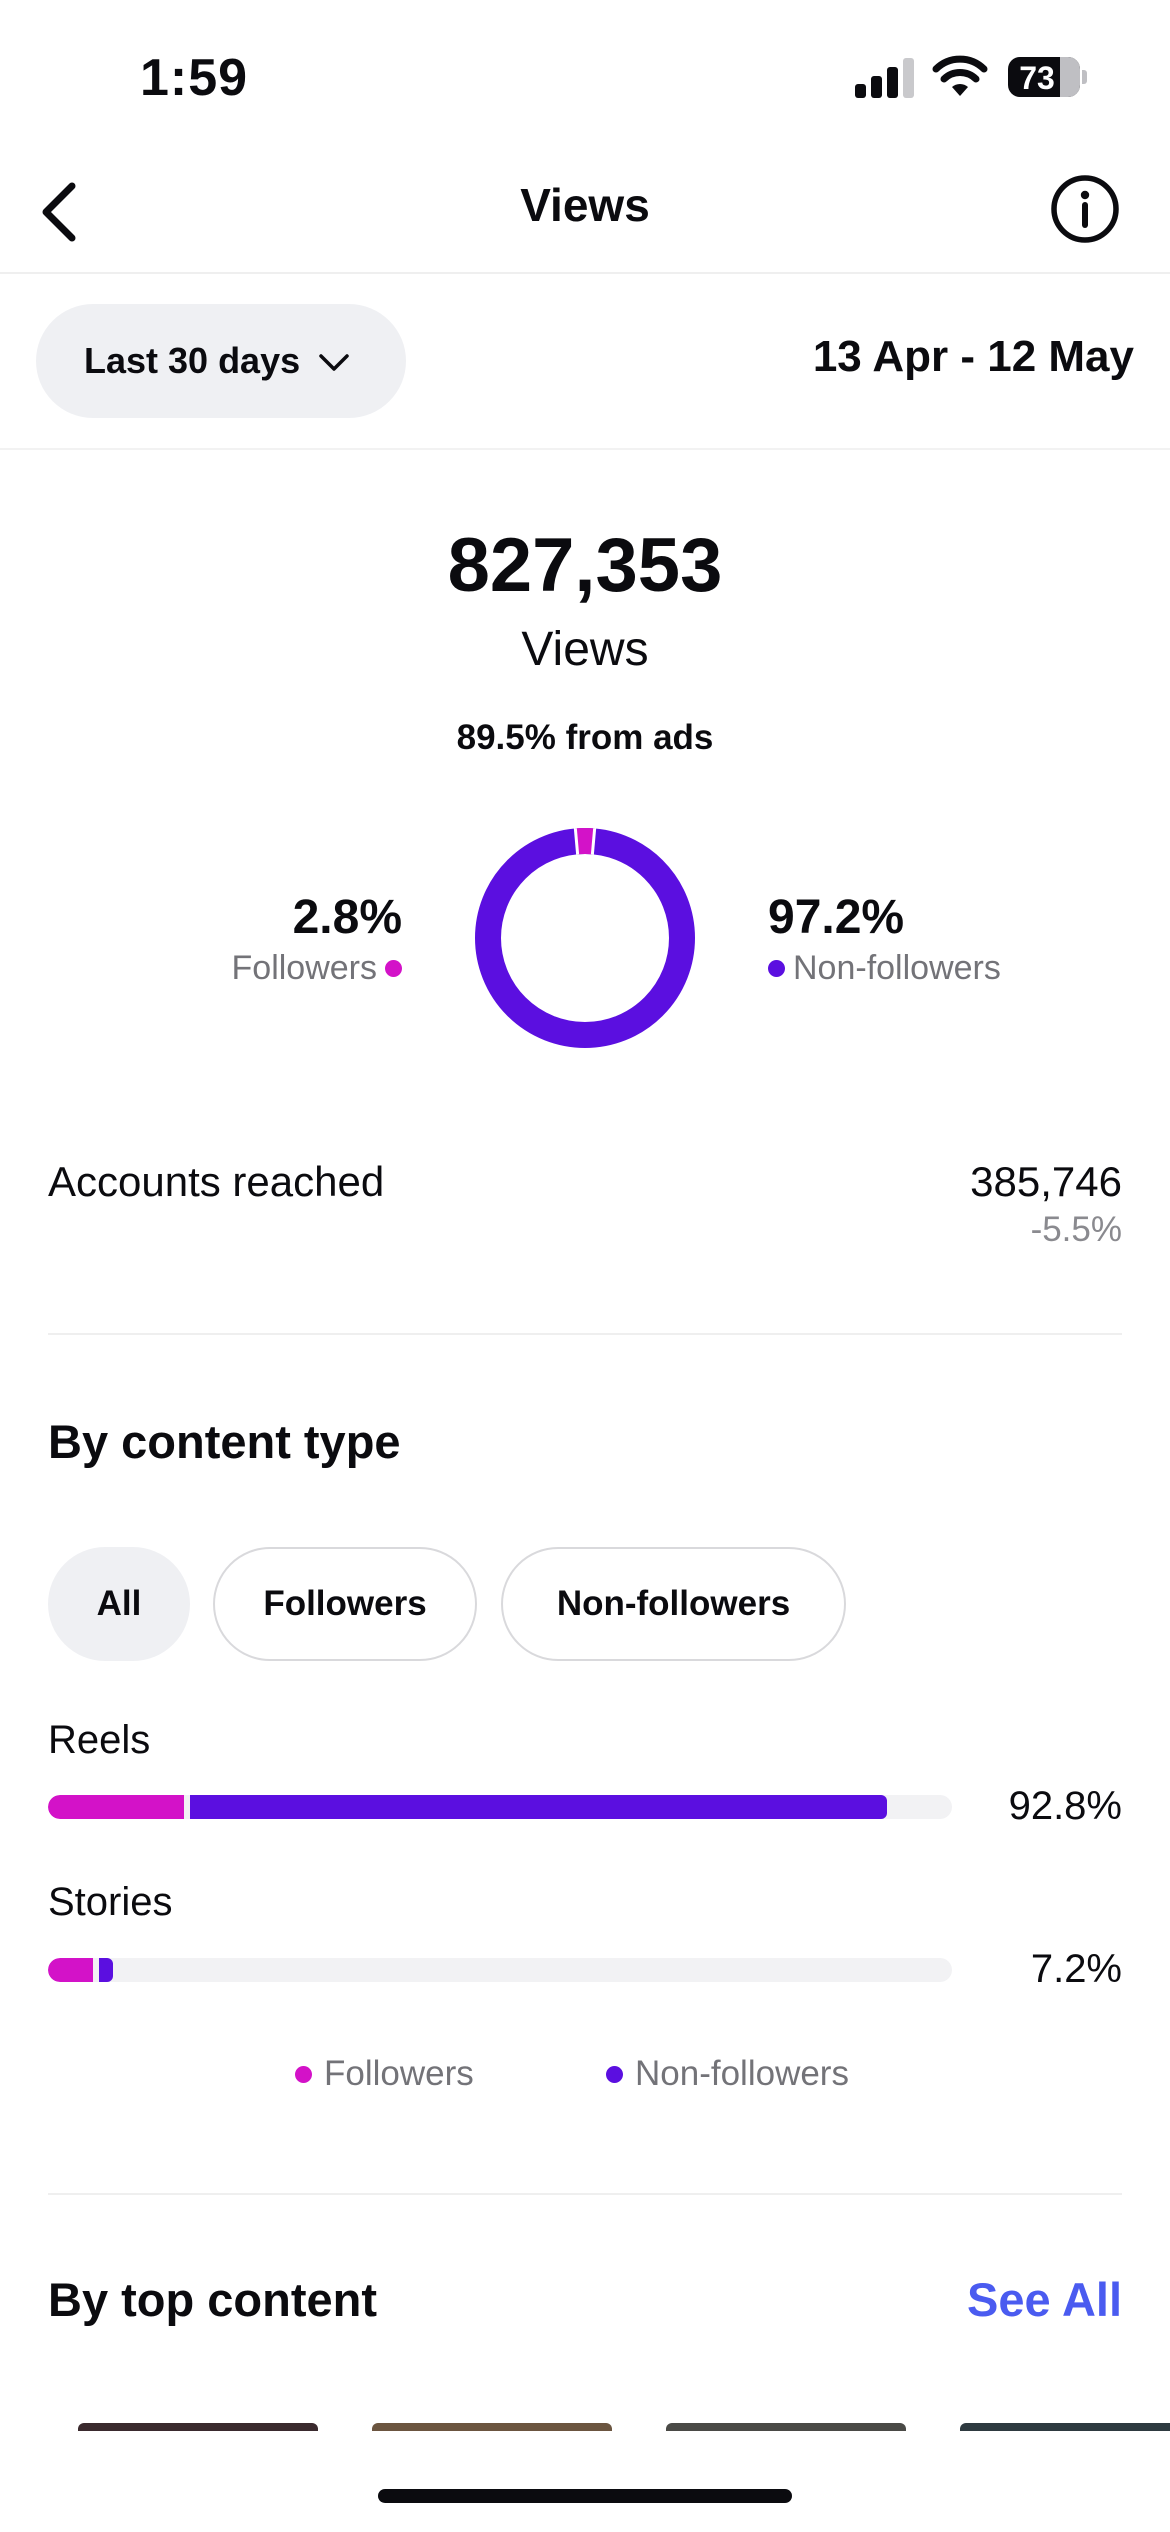  What do you see at coordinates (116, 1807) in the screenshot?
I see `reels-followers-segment` at bounding box center [116, 1807].